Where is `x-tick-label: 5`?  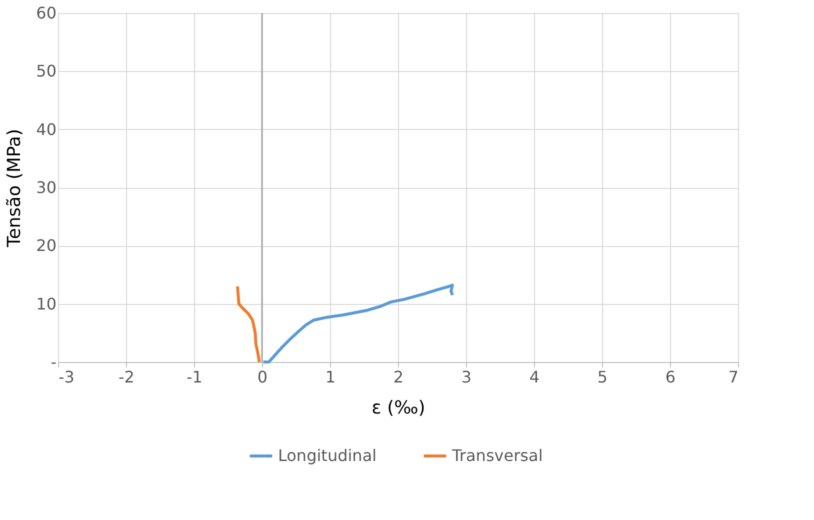
x-tick-label: 5 is located at coordinates (602, 377).